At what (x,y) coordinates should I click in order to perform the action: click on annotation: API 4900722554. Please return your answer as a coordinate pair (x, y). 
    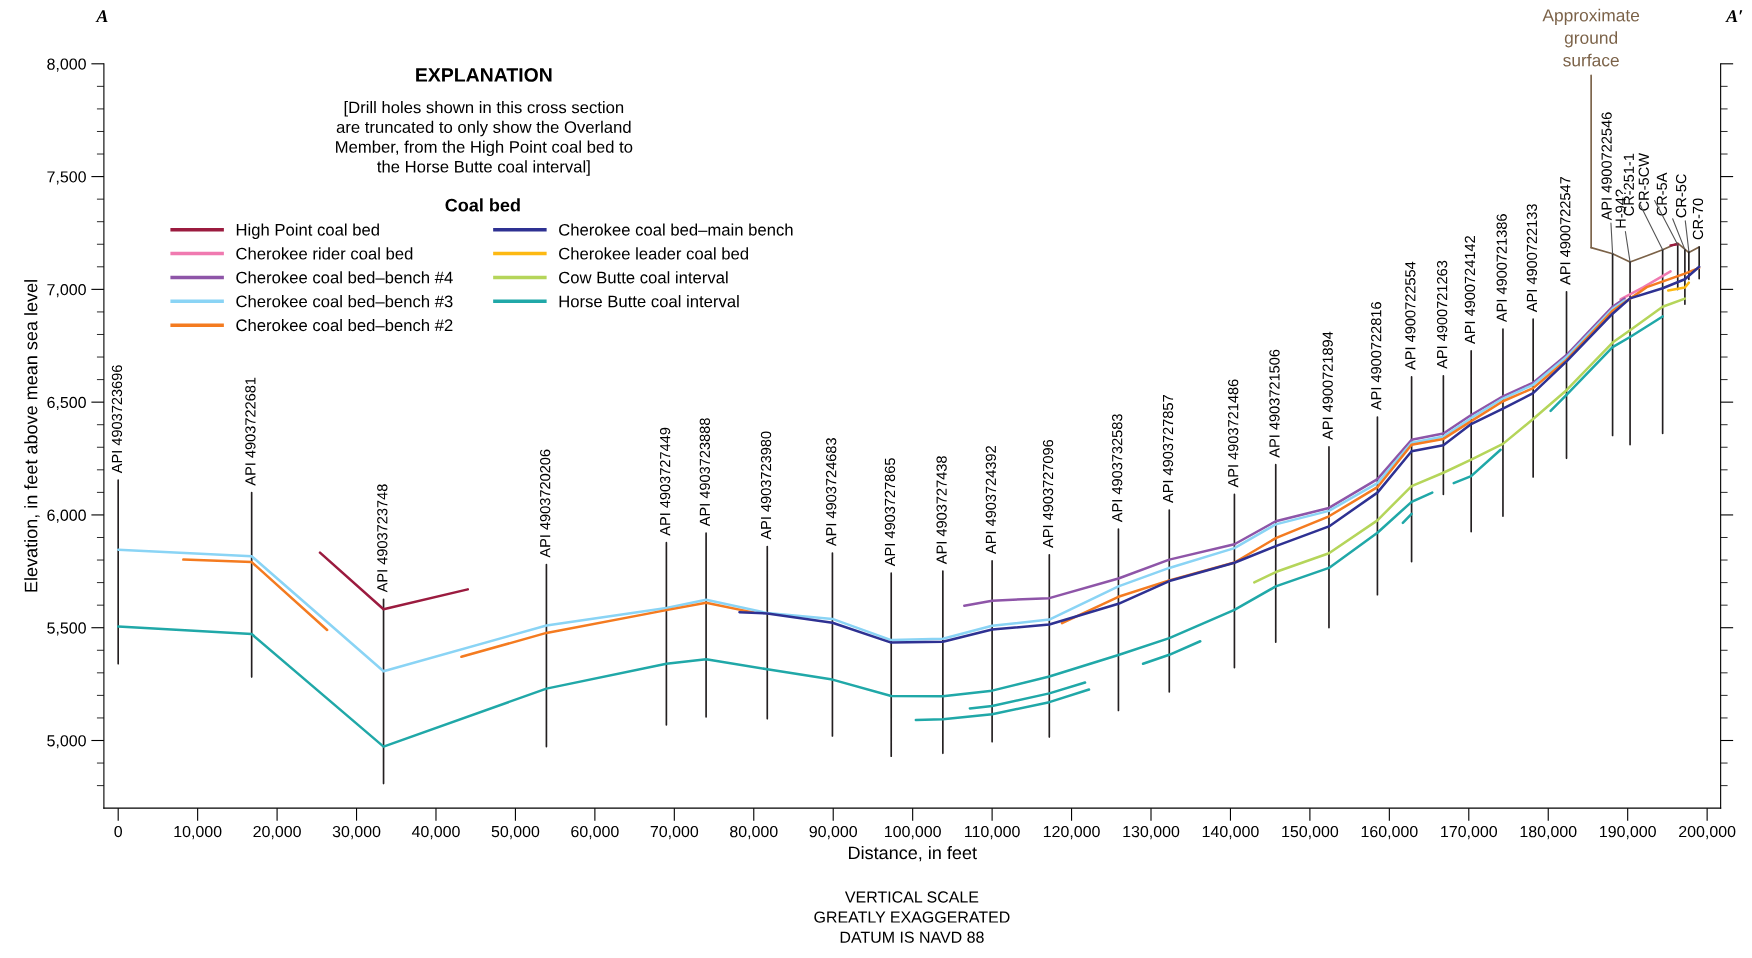
    Looking at the image, I should click on (1410, 315).